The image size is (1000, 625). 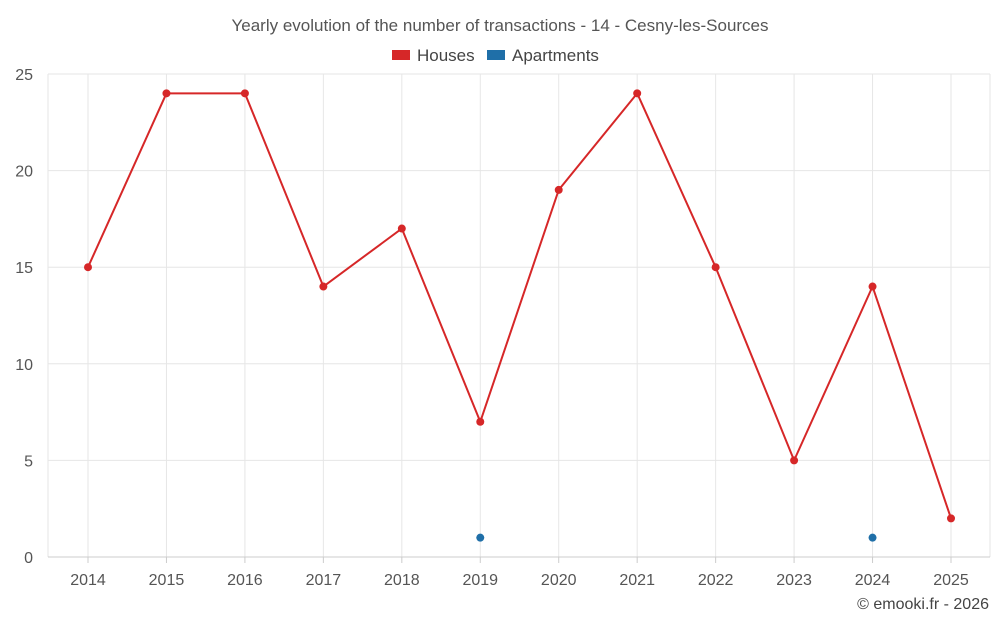 What do you see at coordinates (28, 558) in the screenshot?
I see `y-tick-label: 0` at bounding box center [28, 558].